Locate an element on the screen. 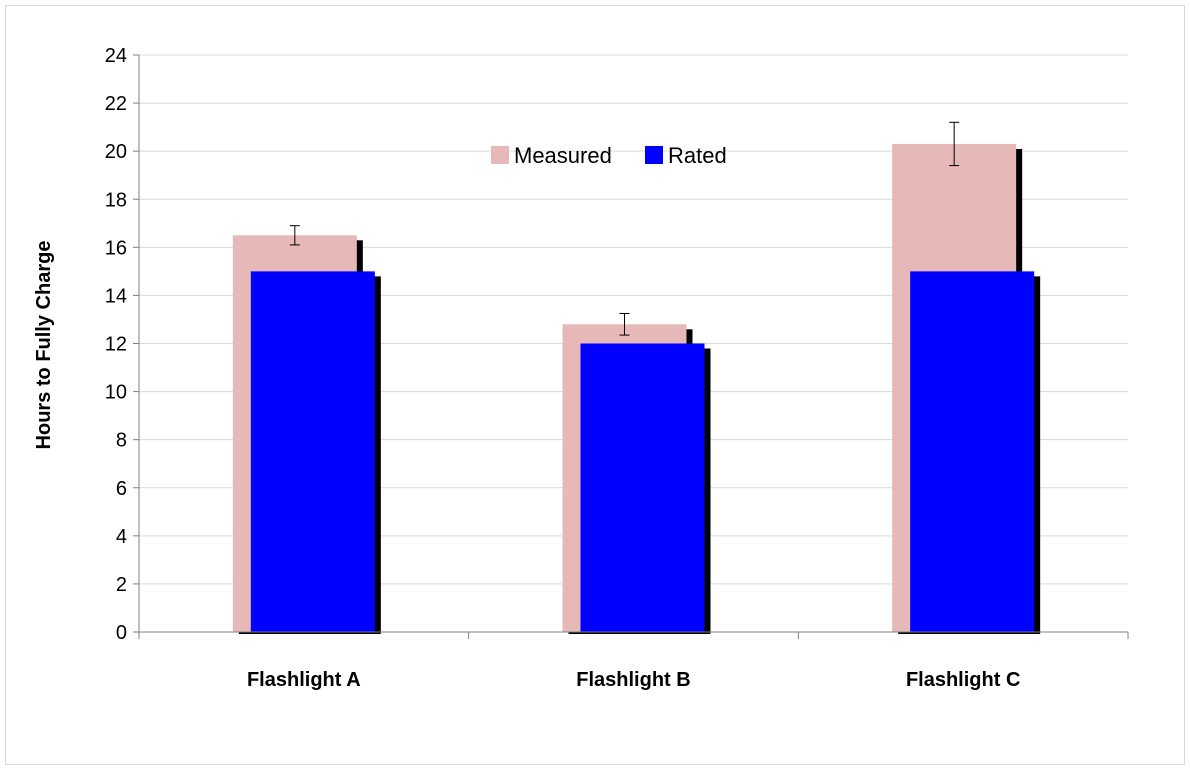 The height and width of the screenshot is (770, 1190). y-tick-label: 14 is located at coordinates (116, 296).